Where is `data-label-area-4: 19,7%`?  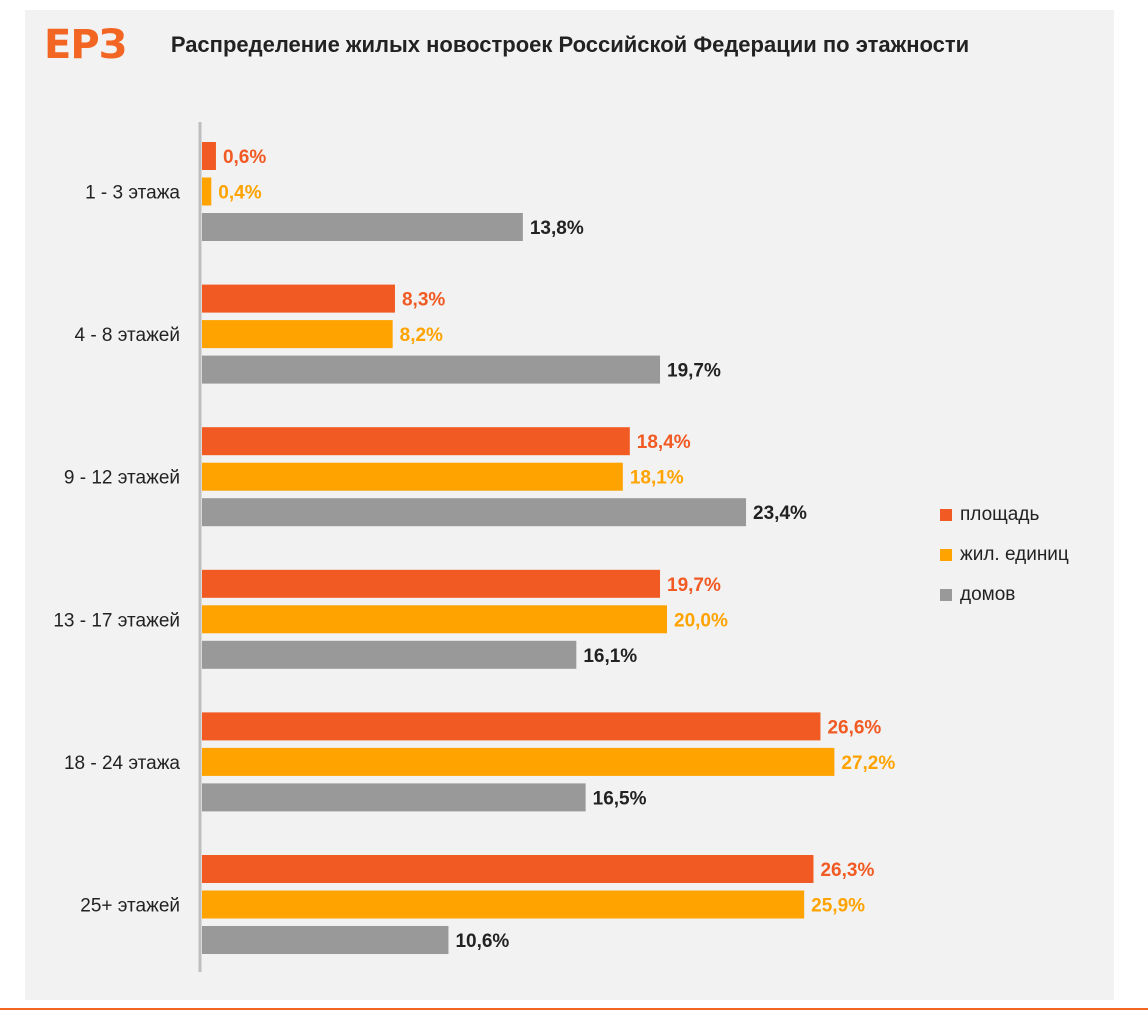 data-label-area-4: 19,7% is located at coordinates (694, 585).